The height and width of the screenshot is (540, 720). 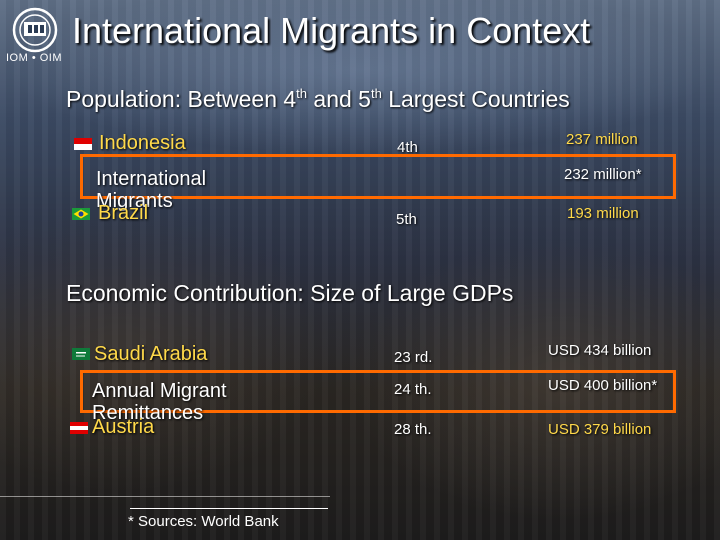 What do you see at coordinates (413, 389) in the screenshot?
I see `rank-remittances: 24 th.` at bounding box center [413, 389].